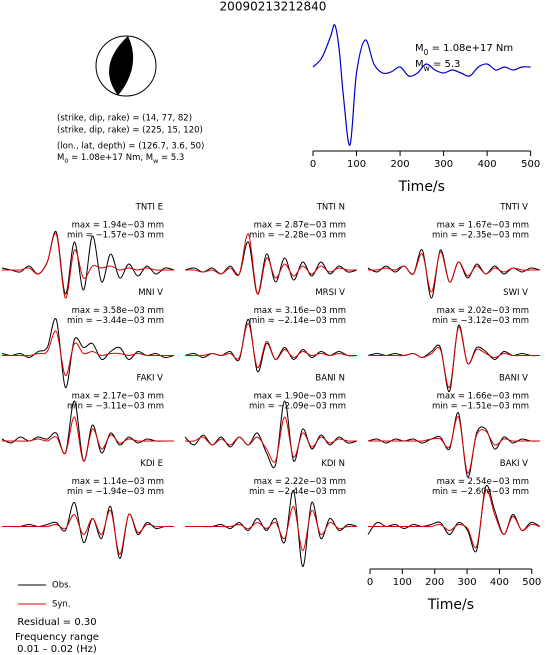 Image resolution: width=546 pixels, height=655 pixels. I want to click on max-label: max = 1.66e−03 mm, so click(483, 397).